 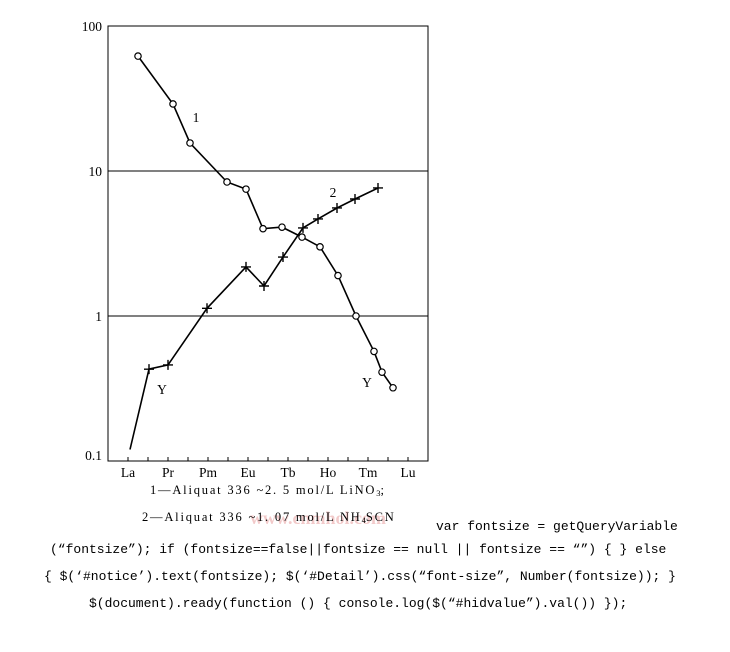 I want to click on x-tick-label: Lu, so click(x=408, y=472).